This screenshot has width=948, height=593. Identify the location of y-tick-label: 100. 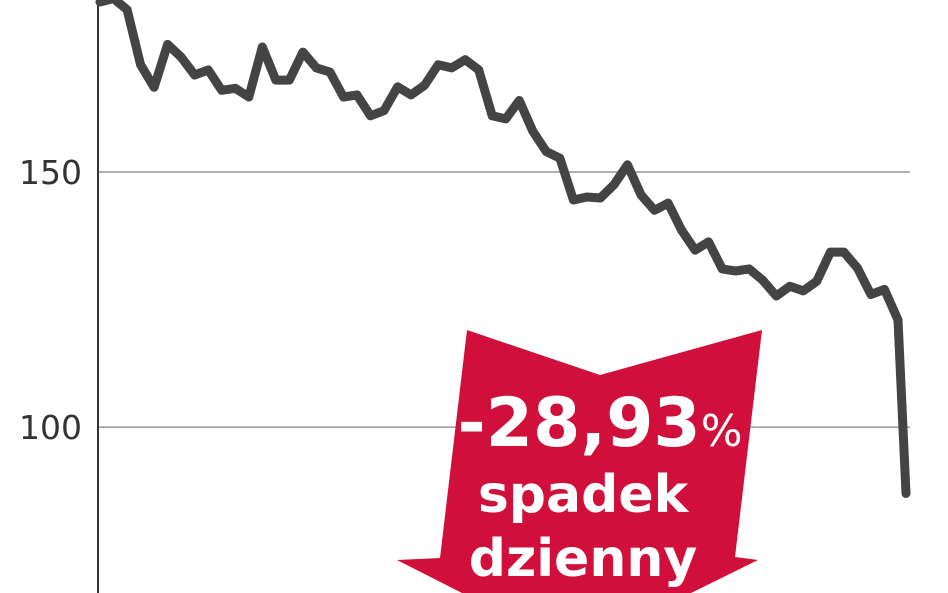
(50, 427).